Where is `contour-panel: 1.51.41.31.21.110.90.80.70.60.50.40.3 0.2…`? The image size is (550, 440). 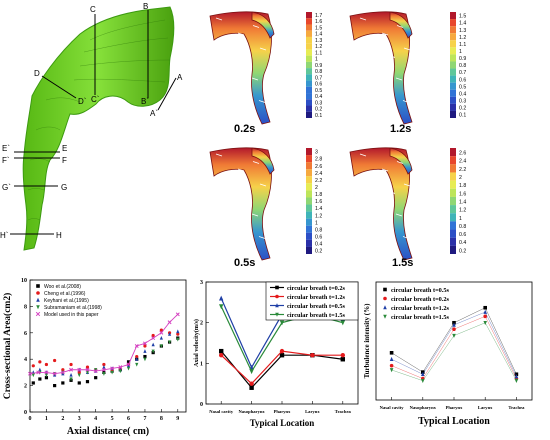
contour-panel: 1.51.41.31.21.110.90.80.70.60.50.40.3 0.2… is located at coordinates (407, 68).